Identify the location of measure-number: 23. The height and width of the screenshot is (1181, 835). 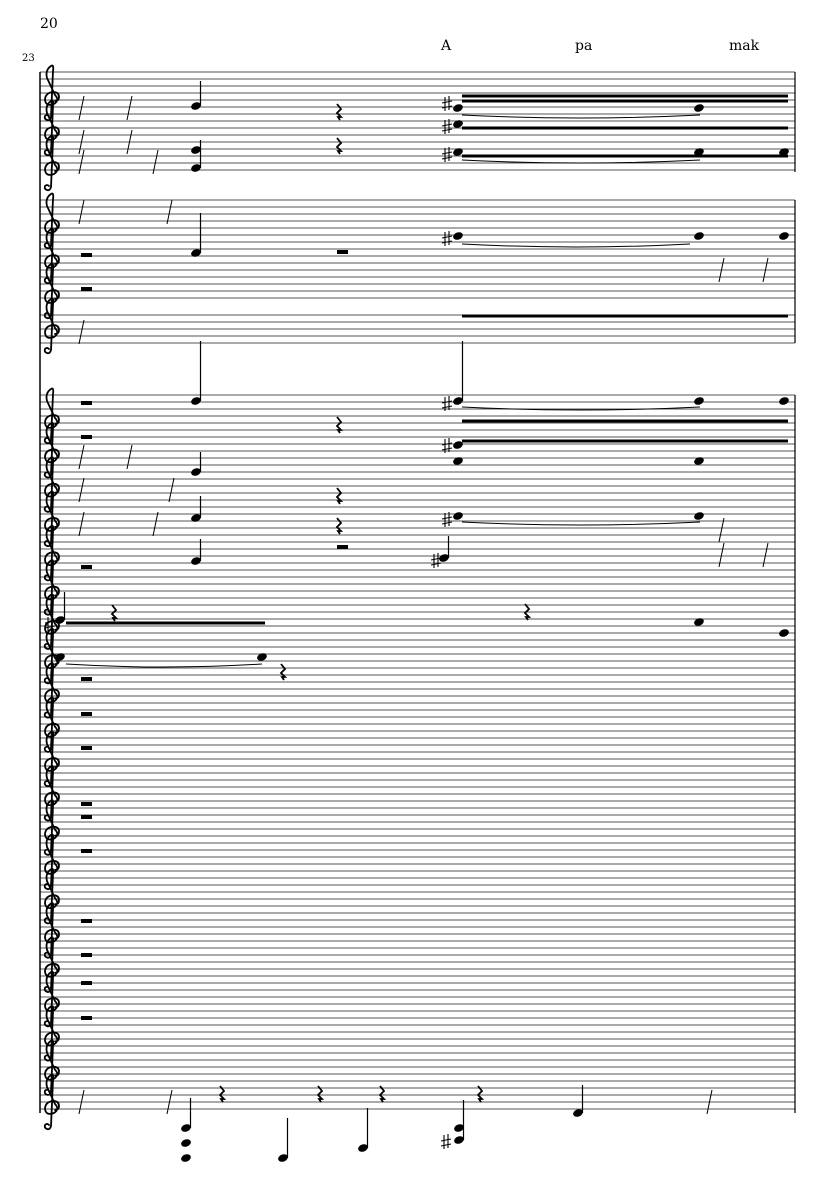
(28, 58).